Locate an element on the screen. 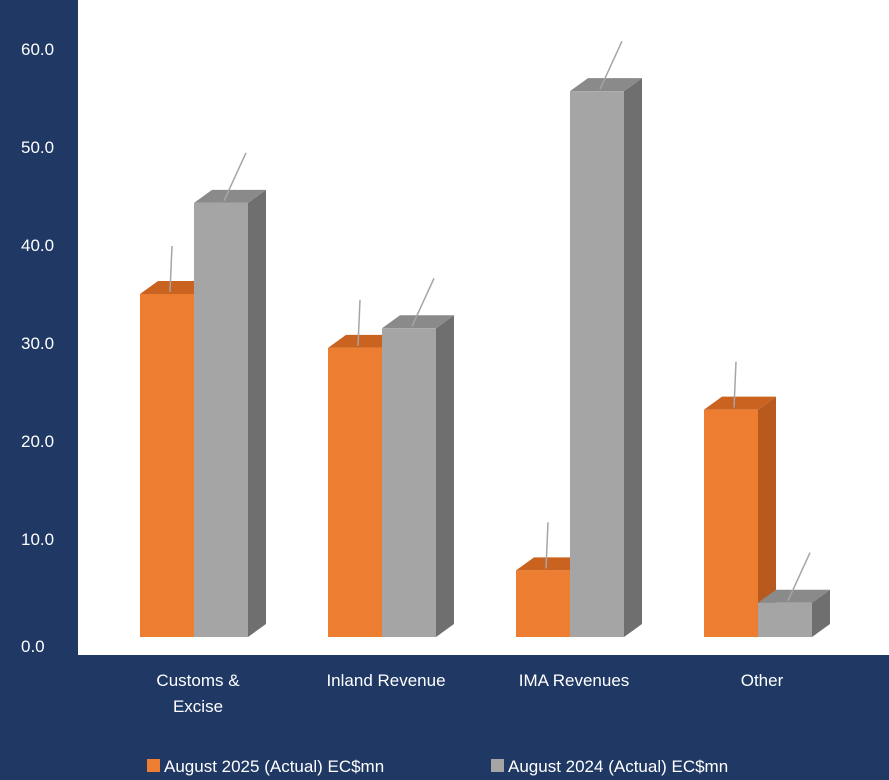  x-category-label: Other is located at coordinates (762, 680).